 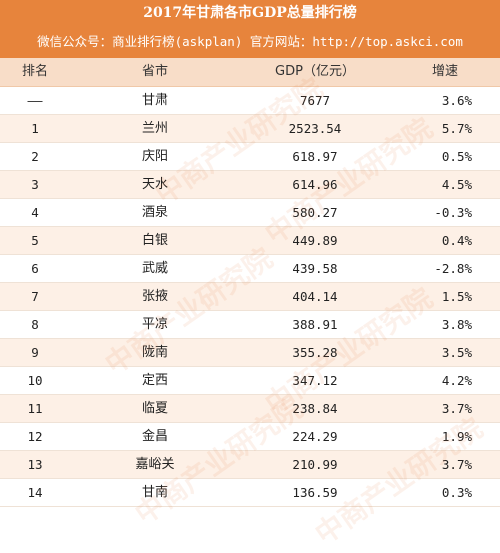 I want to click on header-gdp: GDP（亿元）, so click(x=315, y=71).